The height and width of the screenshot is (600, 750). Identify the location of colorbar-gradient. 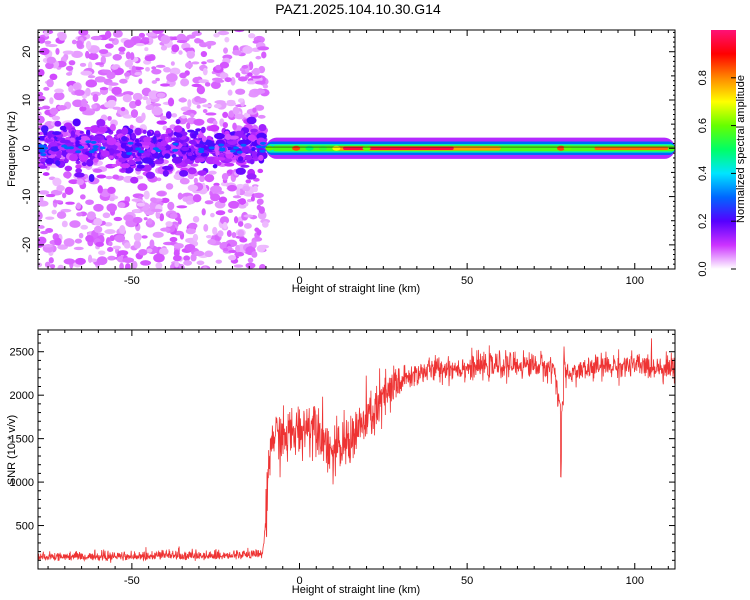
(723, 149).